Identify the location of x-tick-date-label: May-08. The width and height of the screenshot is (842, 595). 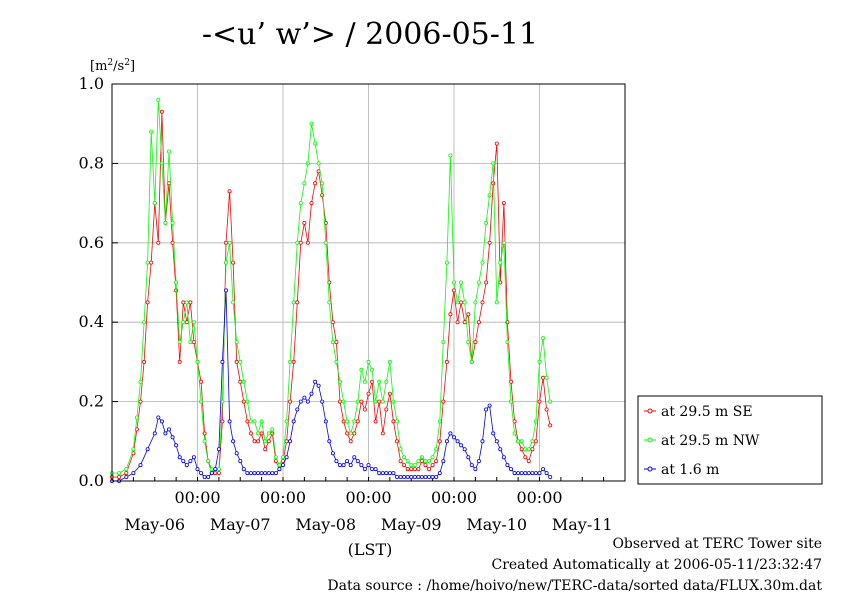
(325, 524).